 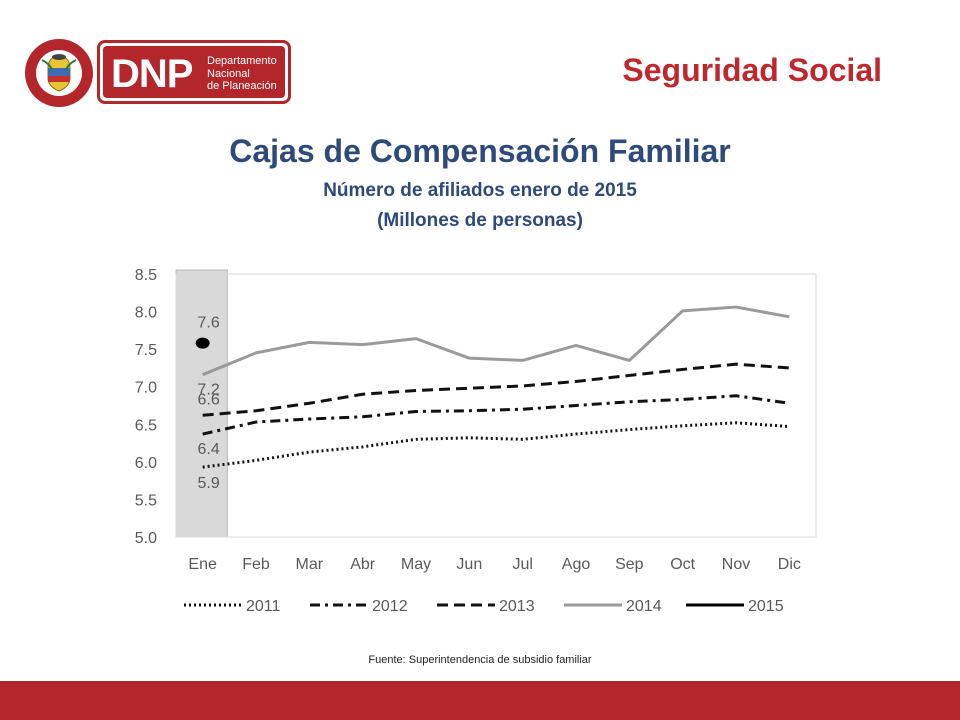 I want to click on legend-label: 2014, so click(x=644, y=606).